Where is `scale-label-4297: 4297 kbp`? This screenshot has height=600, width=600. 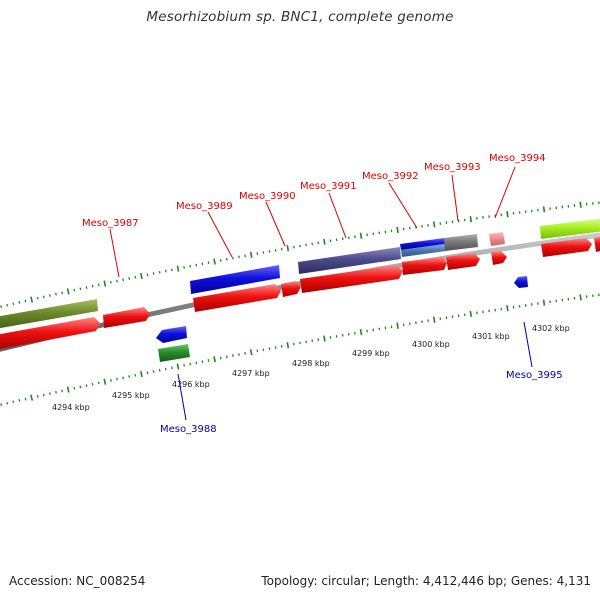 scale-label-4297: 4297 kbp is located at coordinates (251, 373).